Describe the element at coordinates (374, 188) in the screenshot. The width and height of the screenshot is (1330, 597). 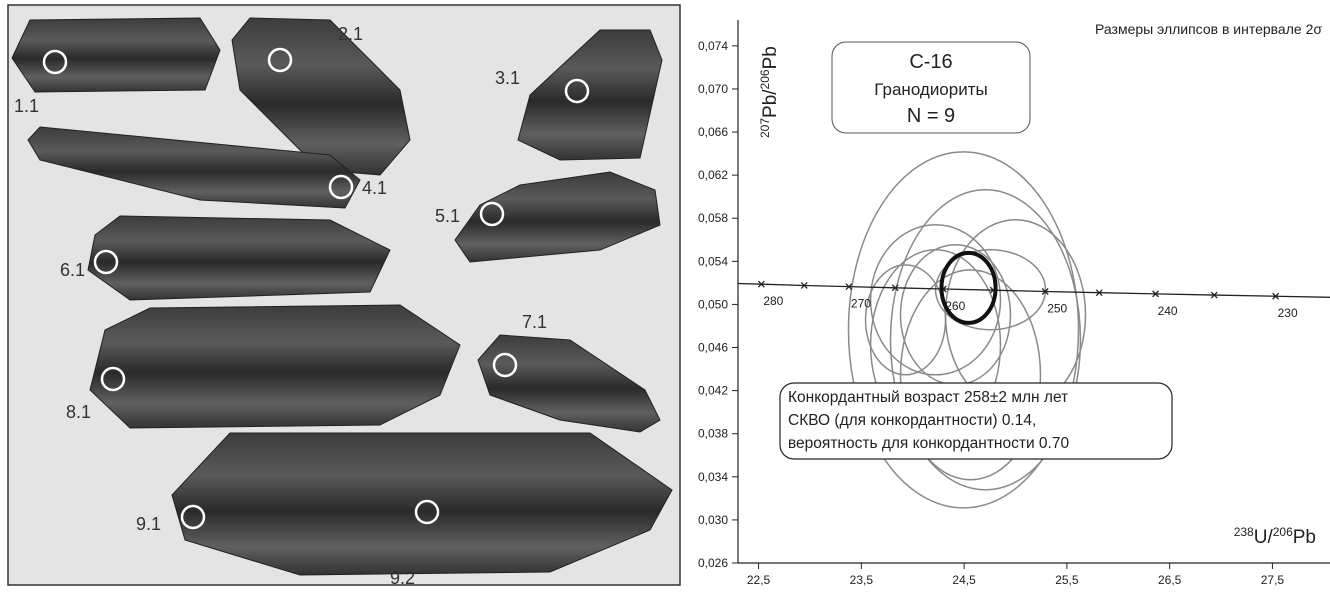
I see `spot-label: 4.1` at that location.